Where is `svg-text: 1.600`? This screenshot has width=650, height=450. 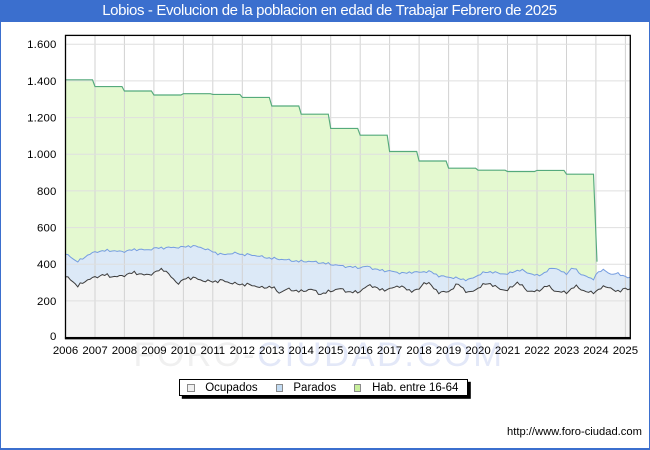 svg-text: 1.600 is located at coordinates (41, 45).